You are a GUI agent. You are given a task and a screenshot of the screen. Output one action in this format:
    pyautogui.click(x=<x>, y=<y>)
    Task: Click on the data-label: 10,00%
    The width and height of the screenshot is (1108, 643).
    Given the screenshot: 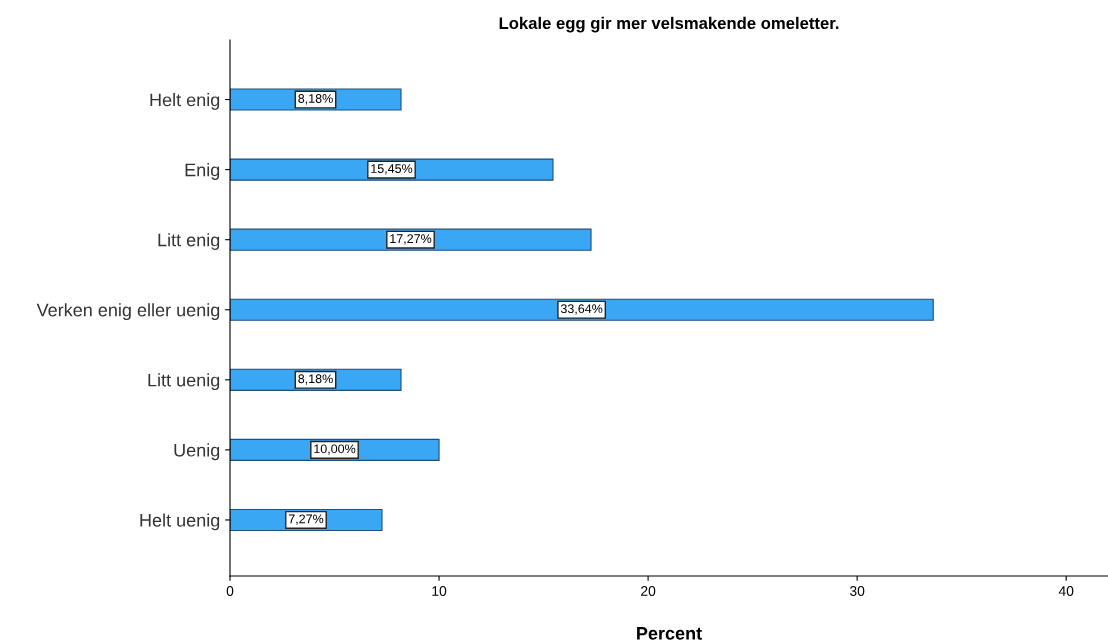 What is the action you would take?
    pyautogui.click(x=335, y=449)
    